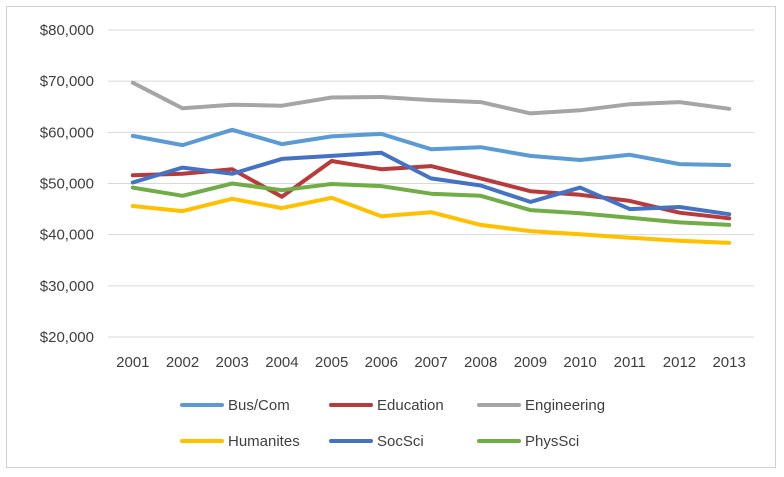 Image resolution: width=784 pixels, height=477 pixels. I want to click on x-tick-label: 2002, so click(182, 362).